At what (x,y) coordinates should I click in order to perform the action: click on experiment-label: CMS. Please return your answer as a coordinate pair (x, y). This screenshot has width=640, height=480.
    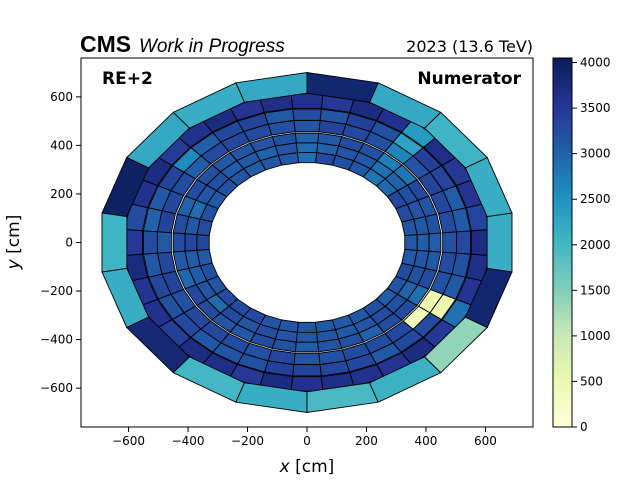
    Looking at the image, I should click on (105, 44).